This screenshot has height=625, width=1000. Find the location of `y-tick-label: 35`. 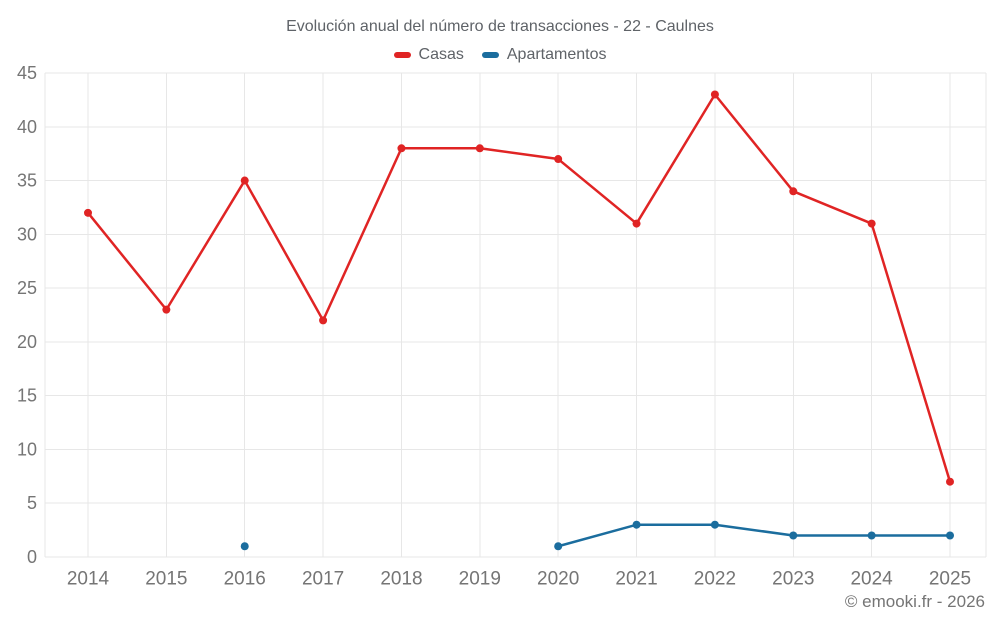

y-tick-label: 35 is located at coordinates (27, 181).